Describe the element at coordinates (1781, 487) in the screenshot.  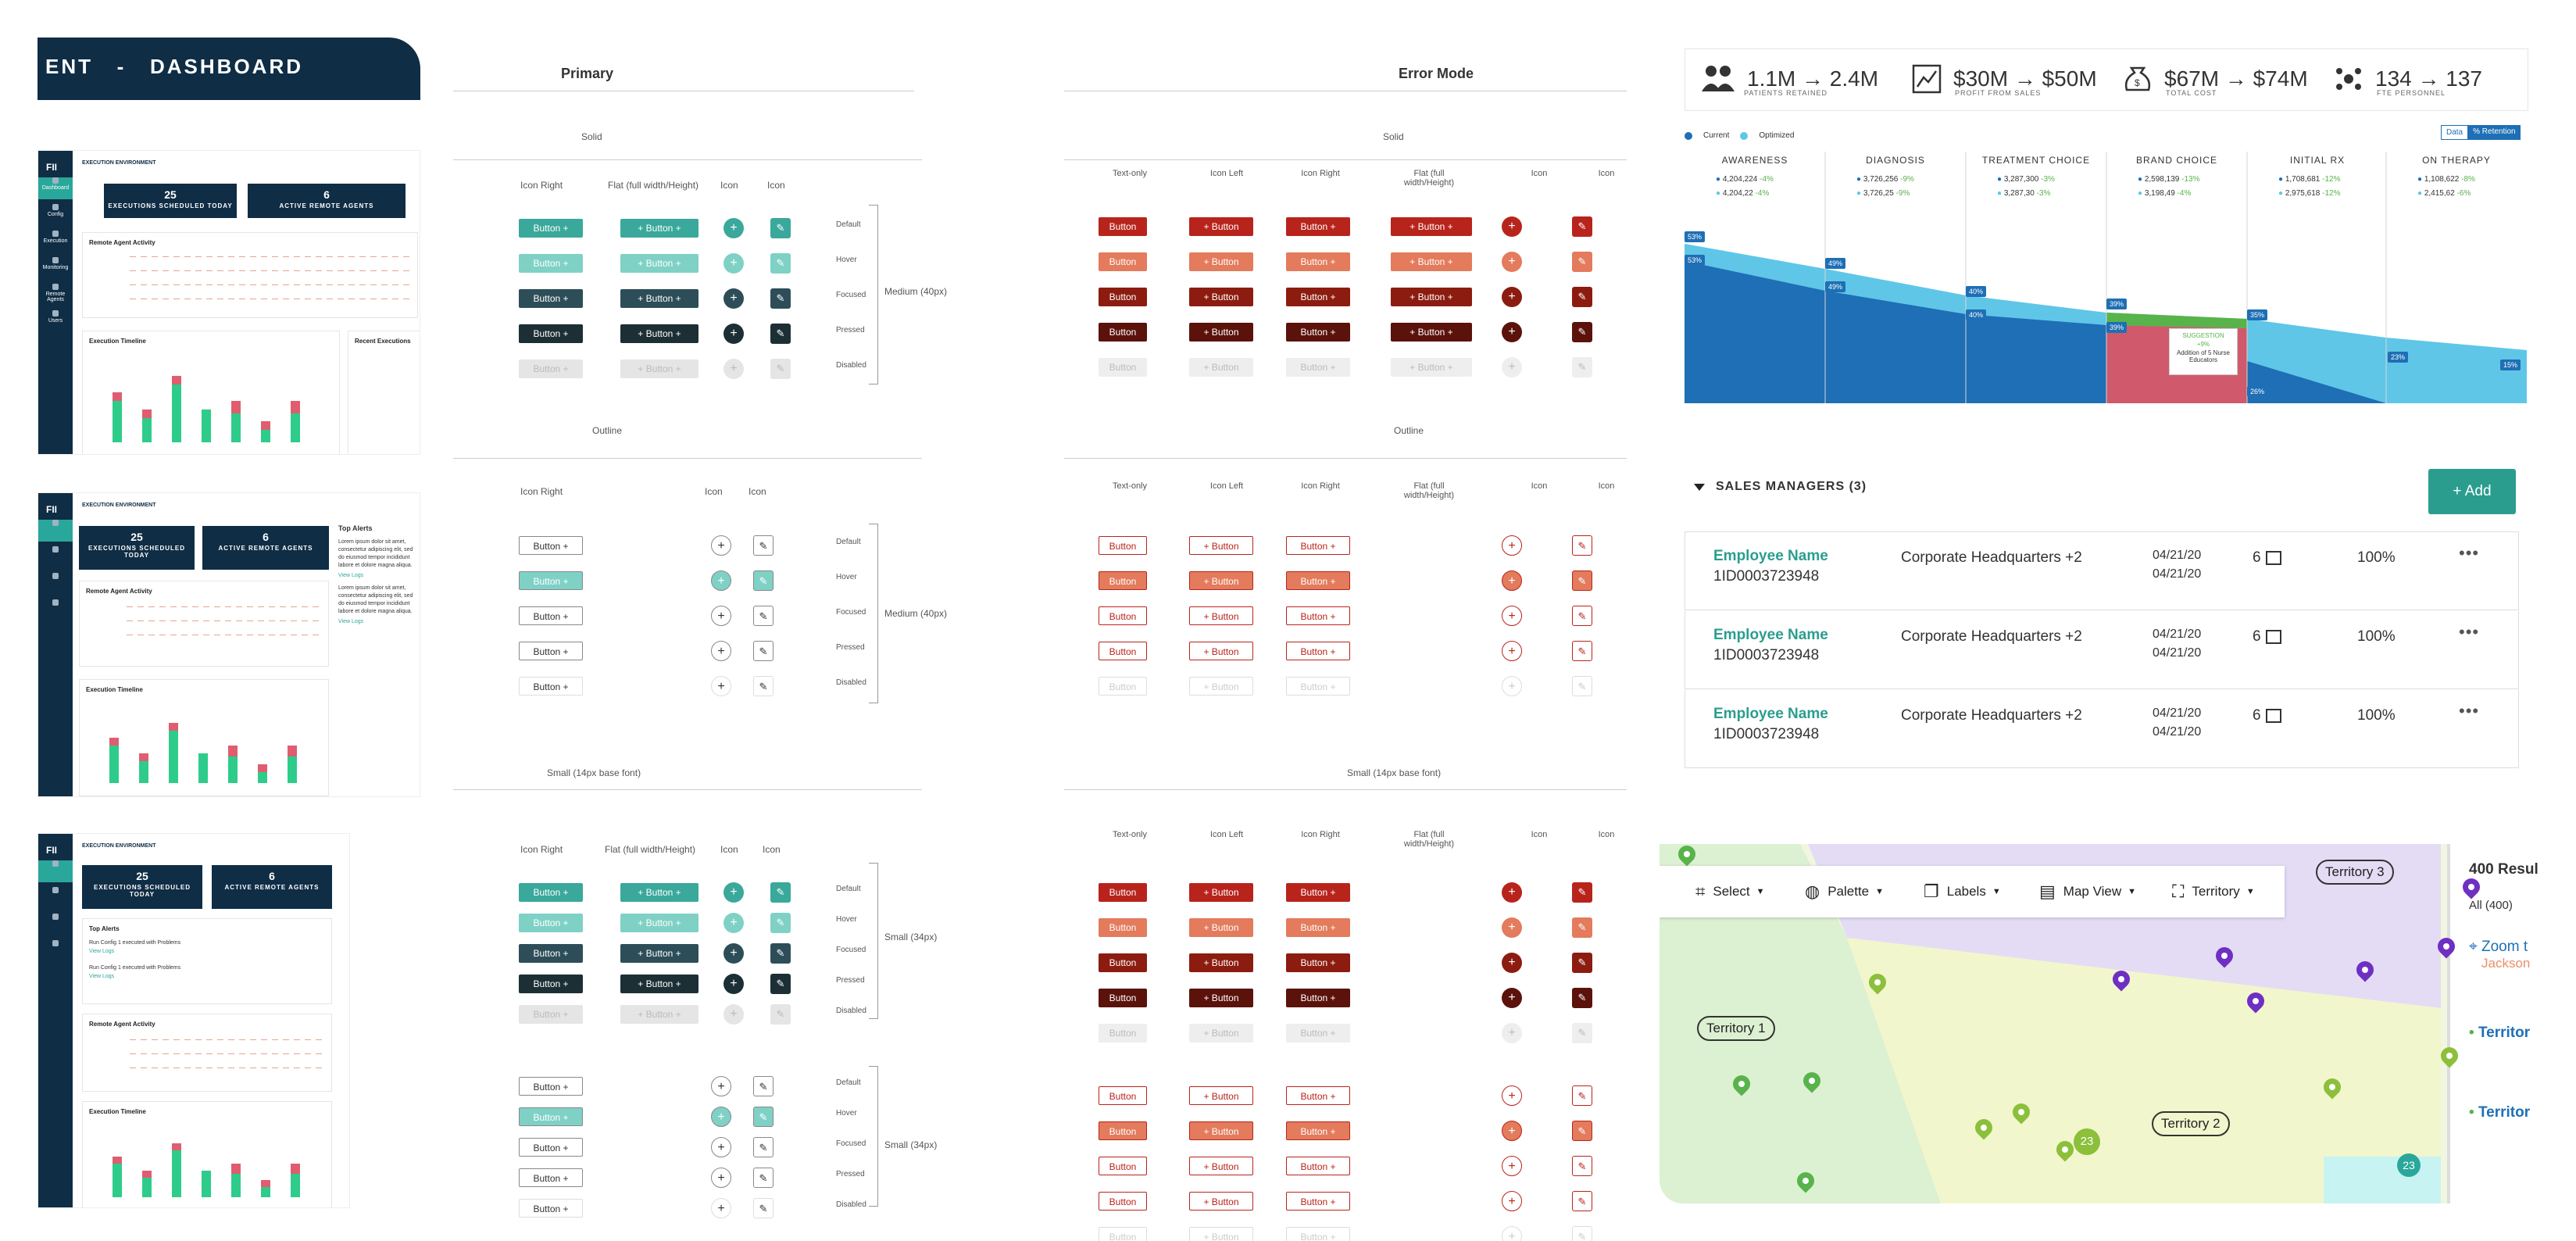
I see `sales-section-header: SALES MANAGERS (3)` at that location.